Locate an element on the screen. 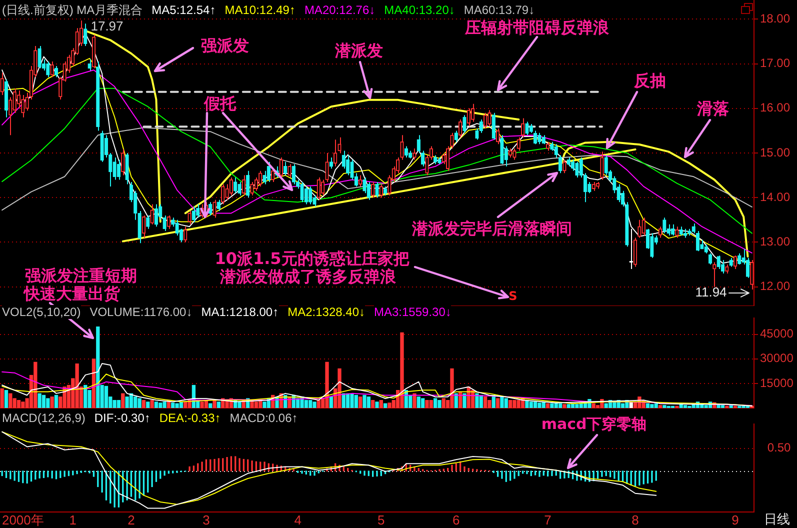  x-tick-label: 5 is located at coordinates (381, 520).